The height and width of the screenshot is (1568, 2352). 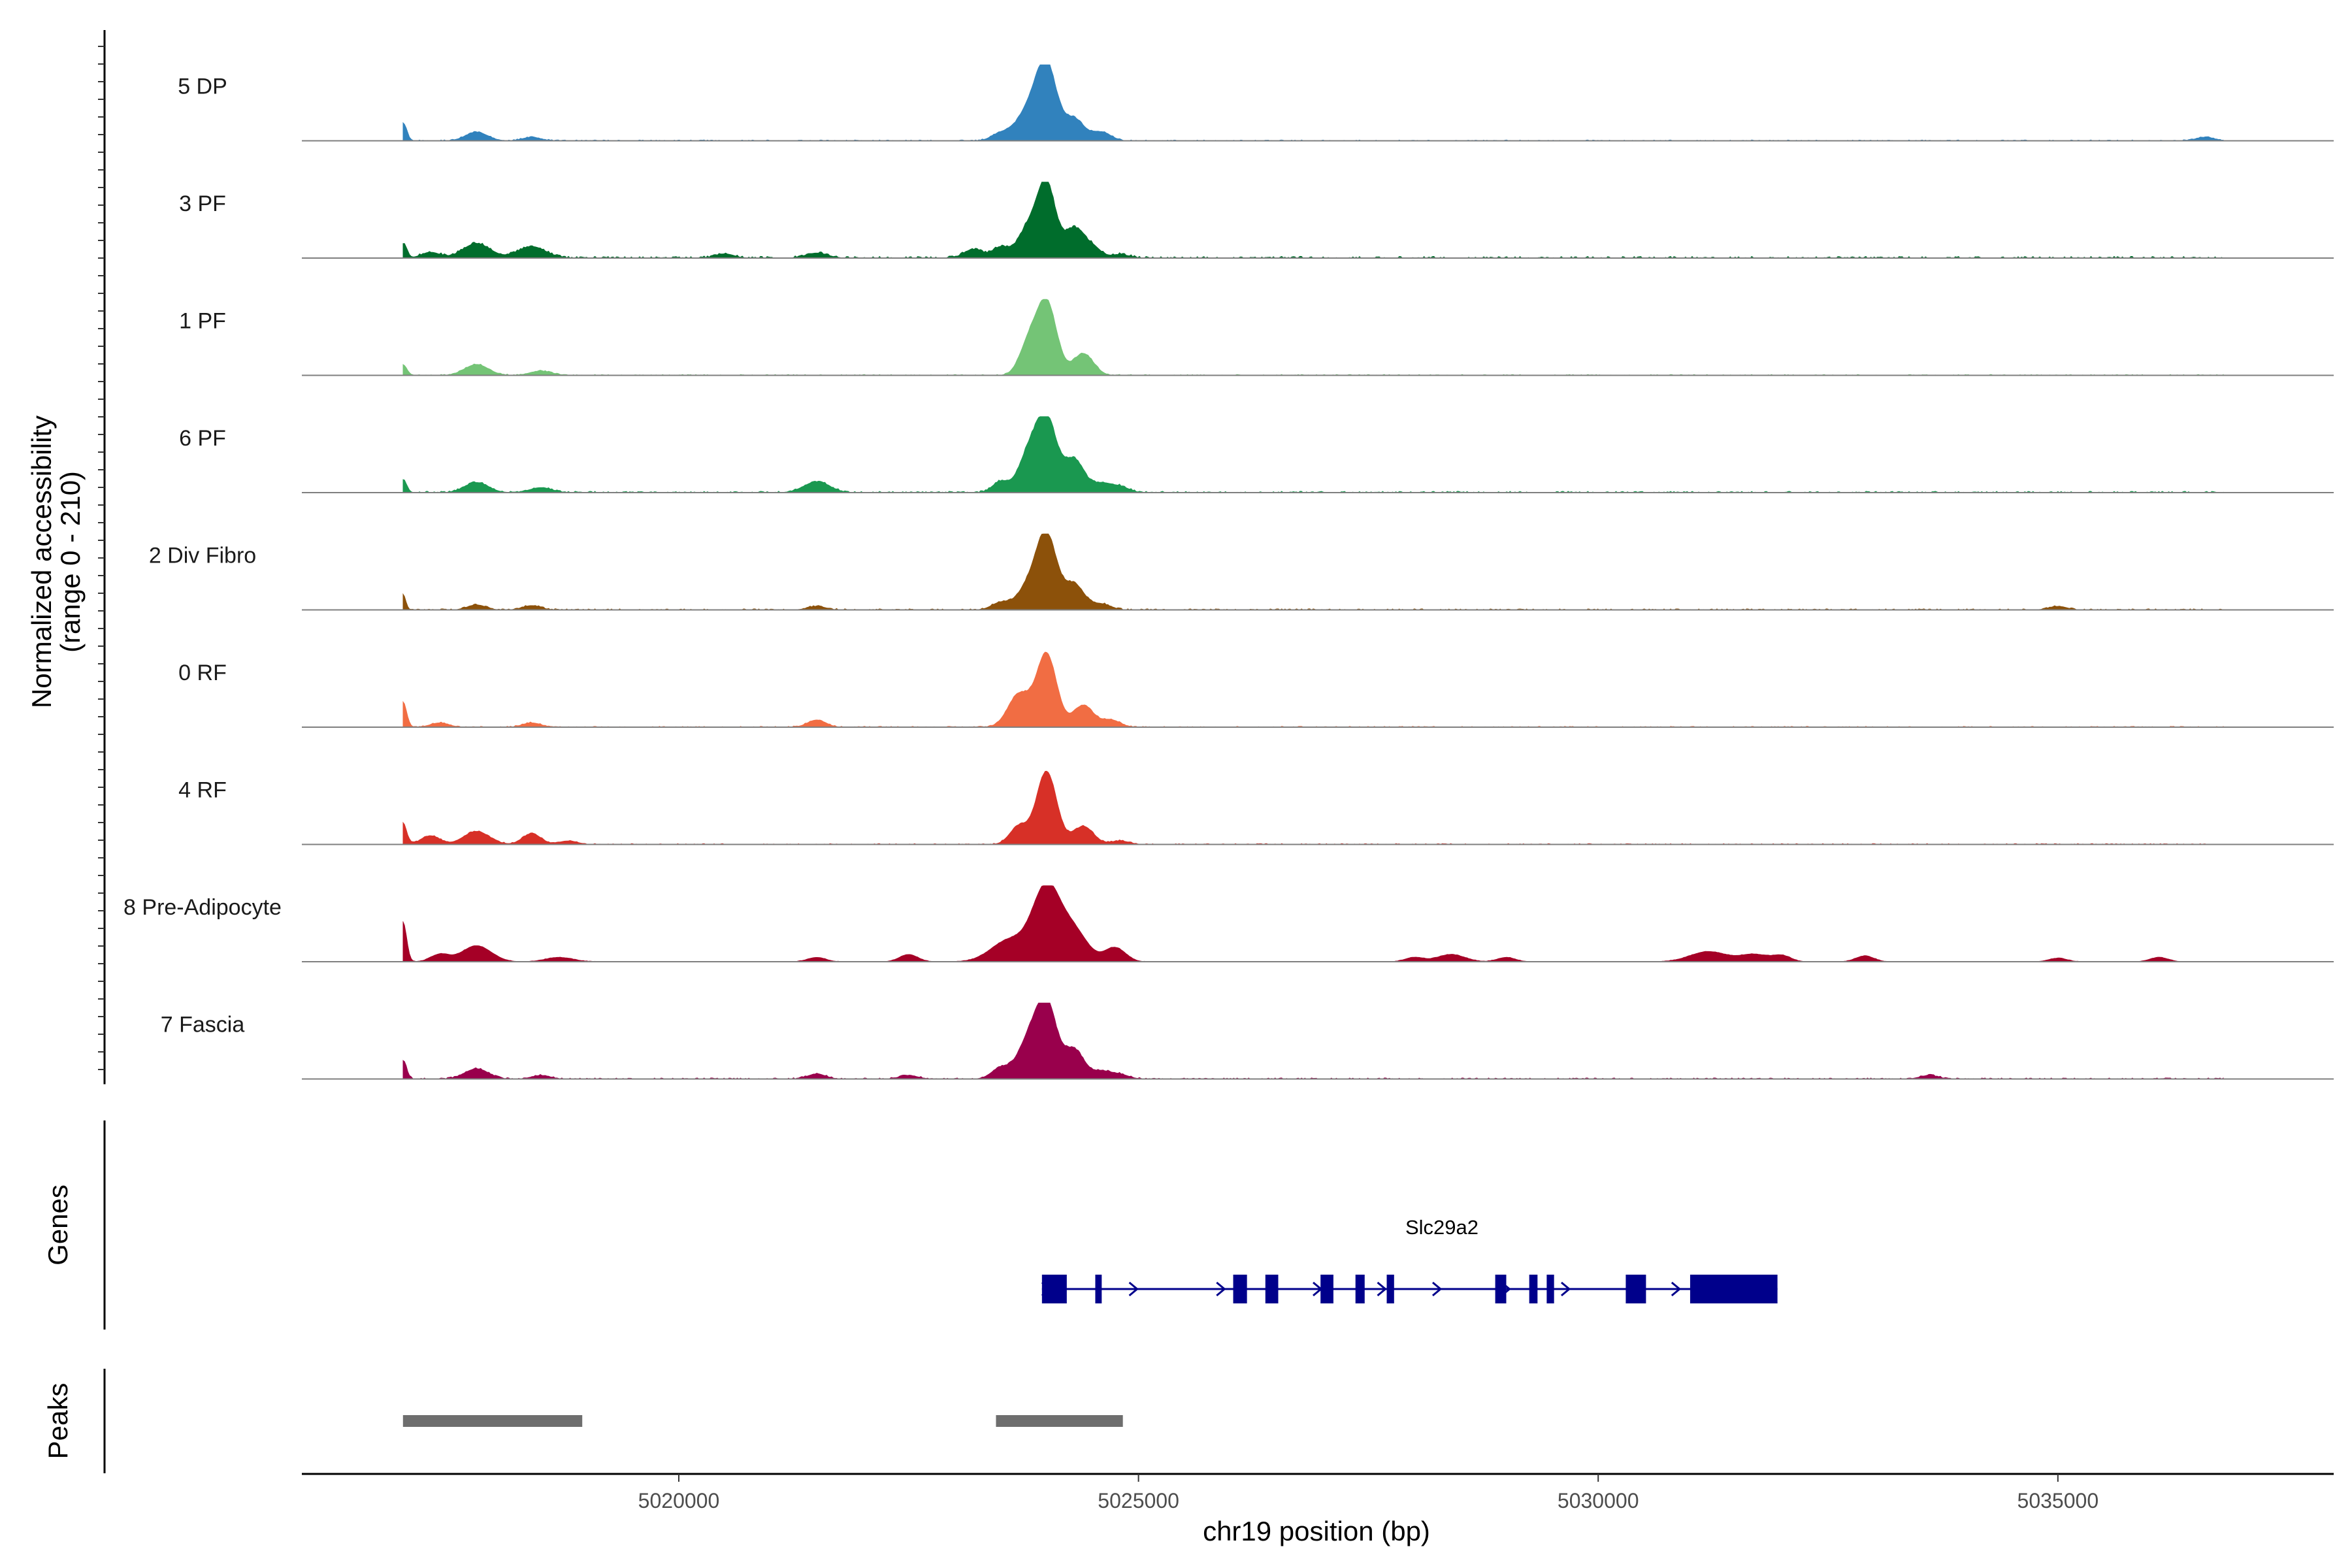 I want to click on track-7-fascia: 7 Fascia, so click(x=1247, y=1041).